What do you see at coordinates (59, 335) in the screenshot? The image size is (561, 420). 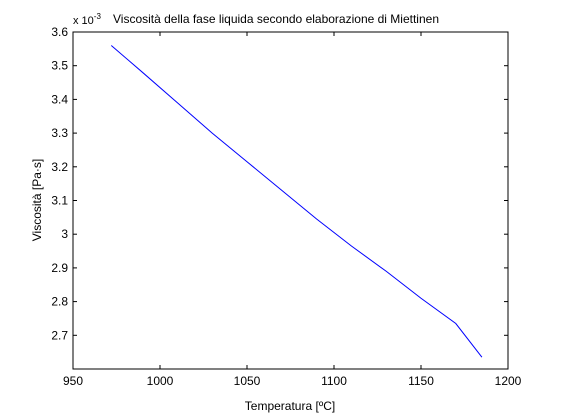 I see `y-tick-label: 2.7` at bounding box center [59, 335].